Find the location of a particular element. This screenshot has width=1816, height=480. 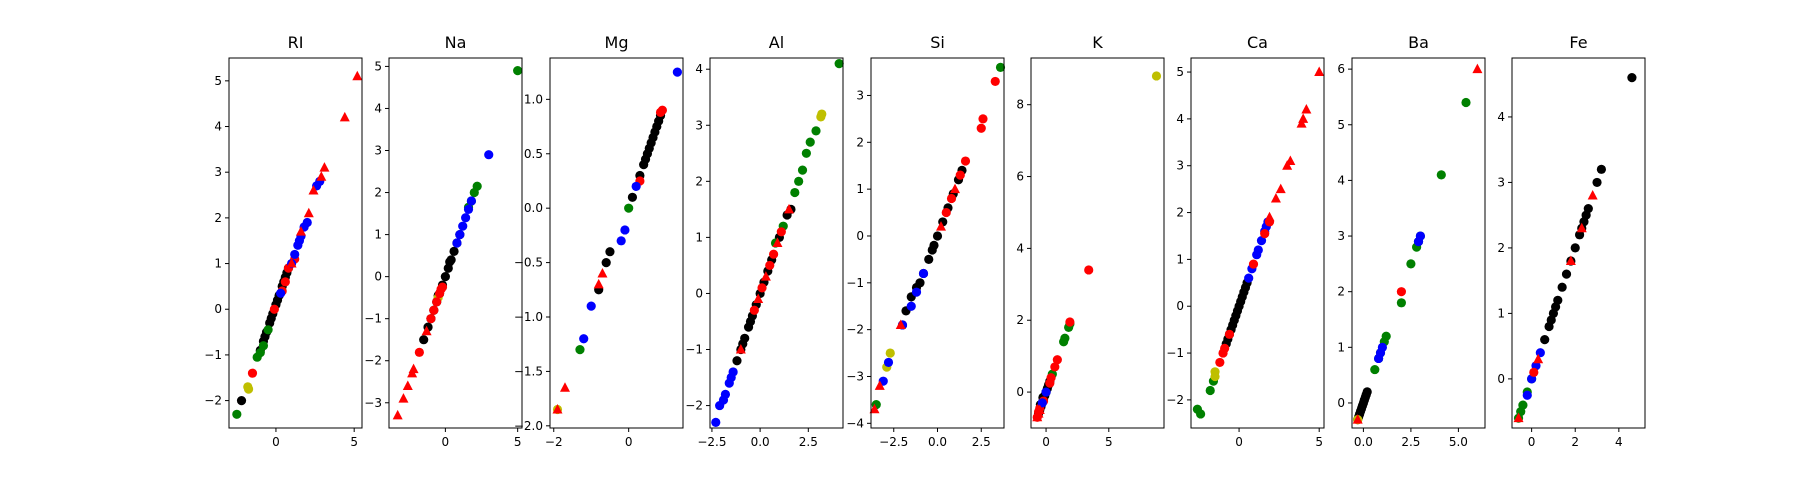

x-tick-label: 2 is located at coordinates (1575, 442).